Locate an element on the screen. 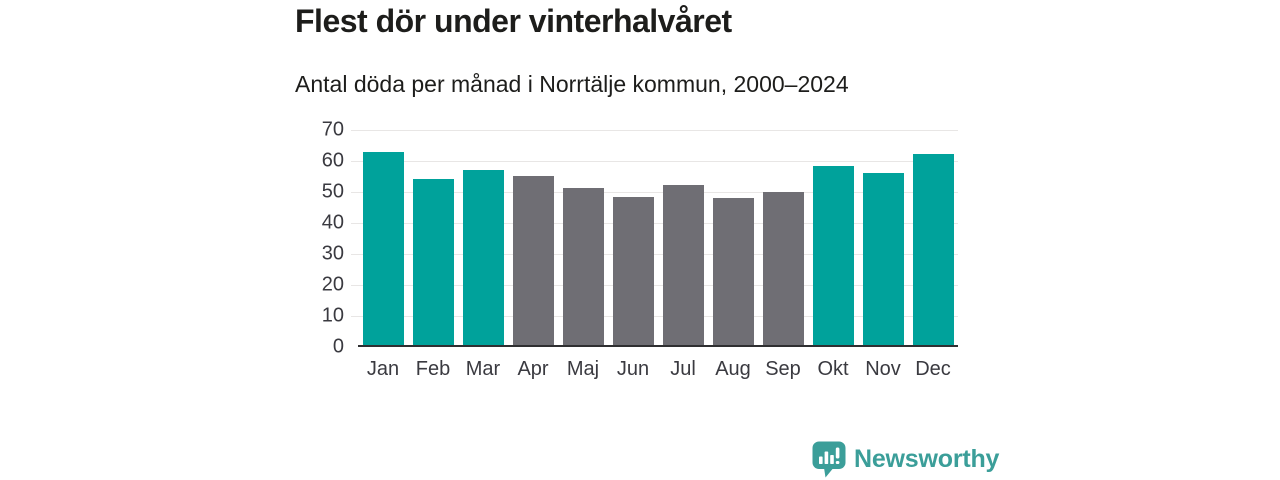 The width and height of the screenshot is (1280, 480). bar-aug is located at coordinates (733, 271).